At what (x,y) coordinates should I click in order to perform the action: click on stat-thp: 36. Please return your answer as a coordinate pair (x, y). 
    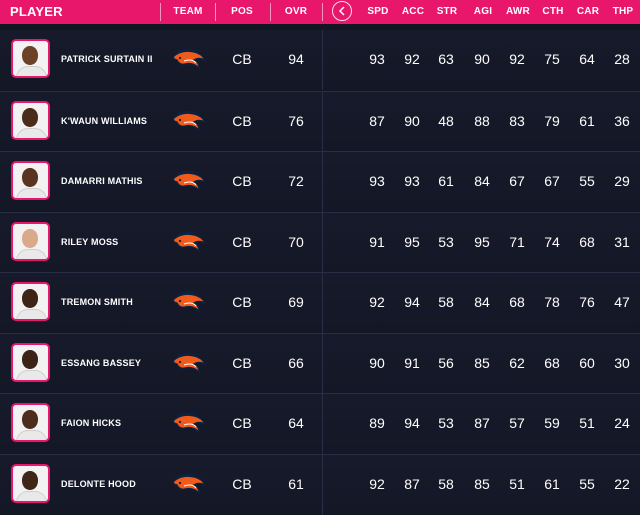
    Looking at the image, I should click on (622, 120).